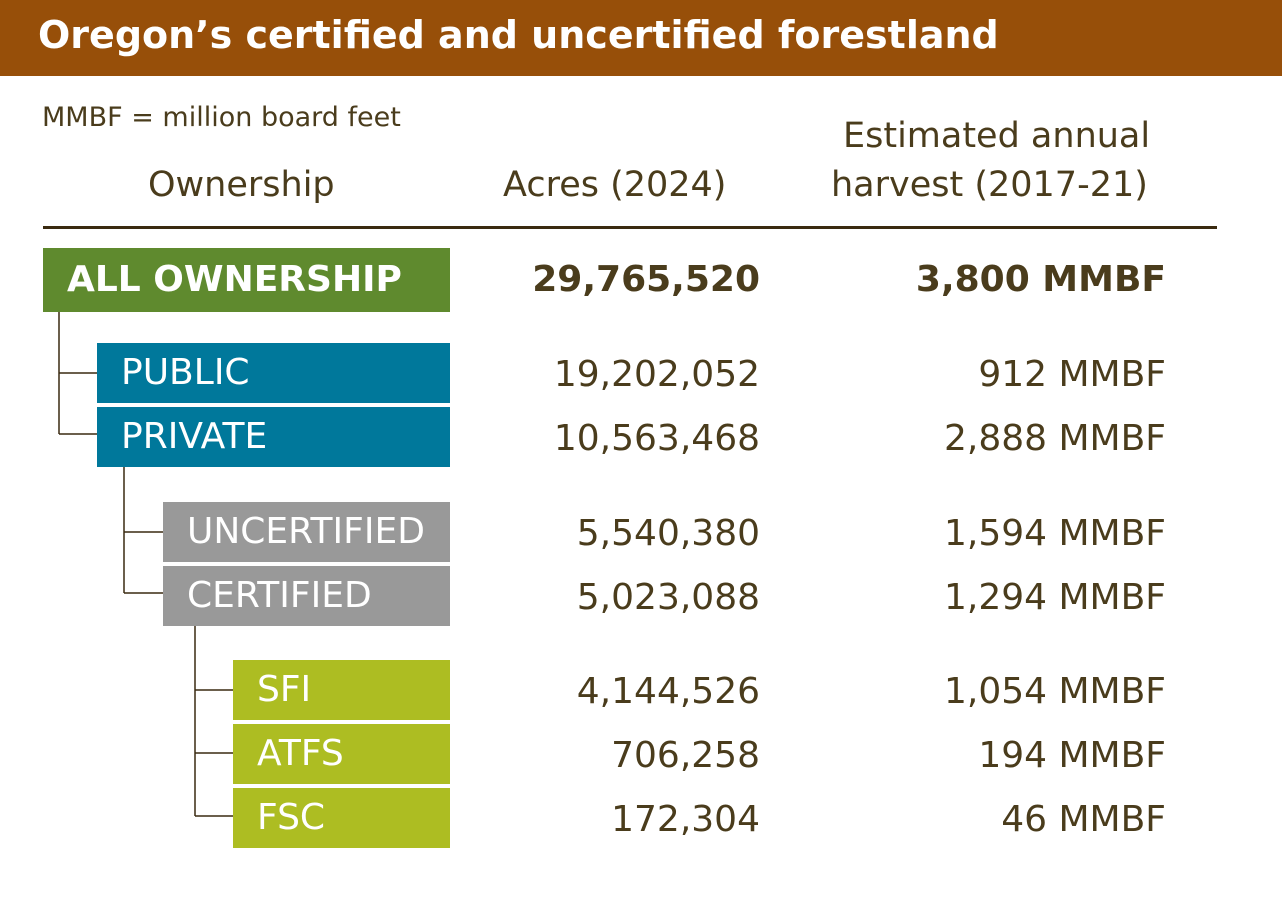 Image resolution: width=1282 pixels, height=906 pixels. What do you see at coordinates (630, 227) in the screenshot?
I see `header-rule` at bounding box center [630, 227].